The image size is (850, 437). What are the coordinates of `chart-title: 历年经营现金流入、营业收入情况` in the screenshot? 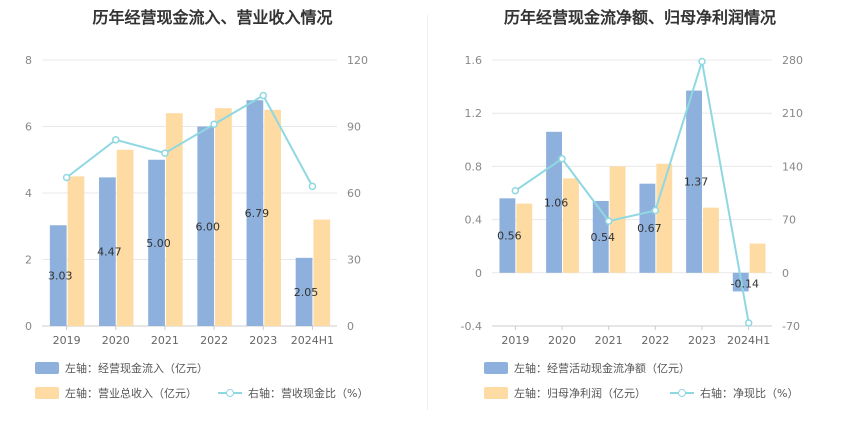 It's located at (212, 17).